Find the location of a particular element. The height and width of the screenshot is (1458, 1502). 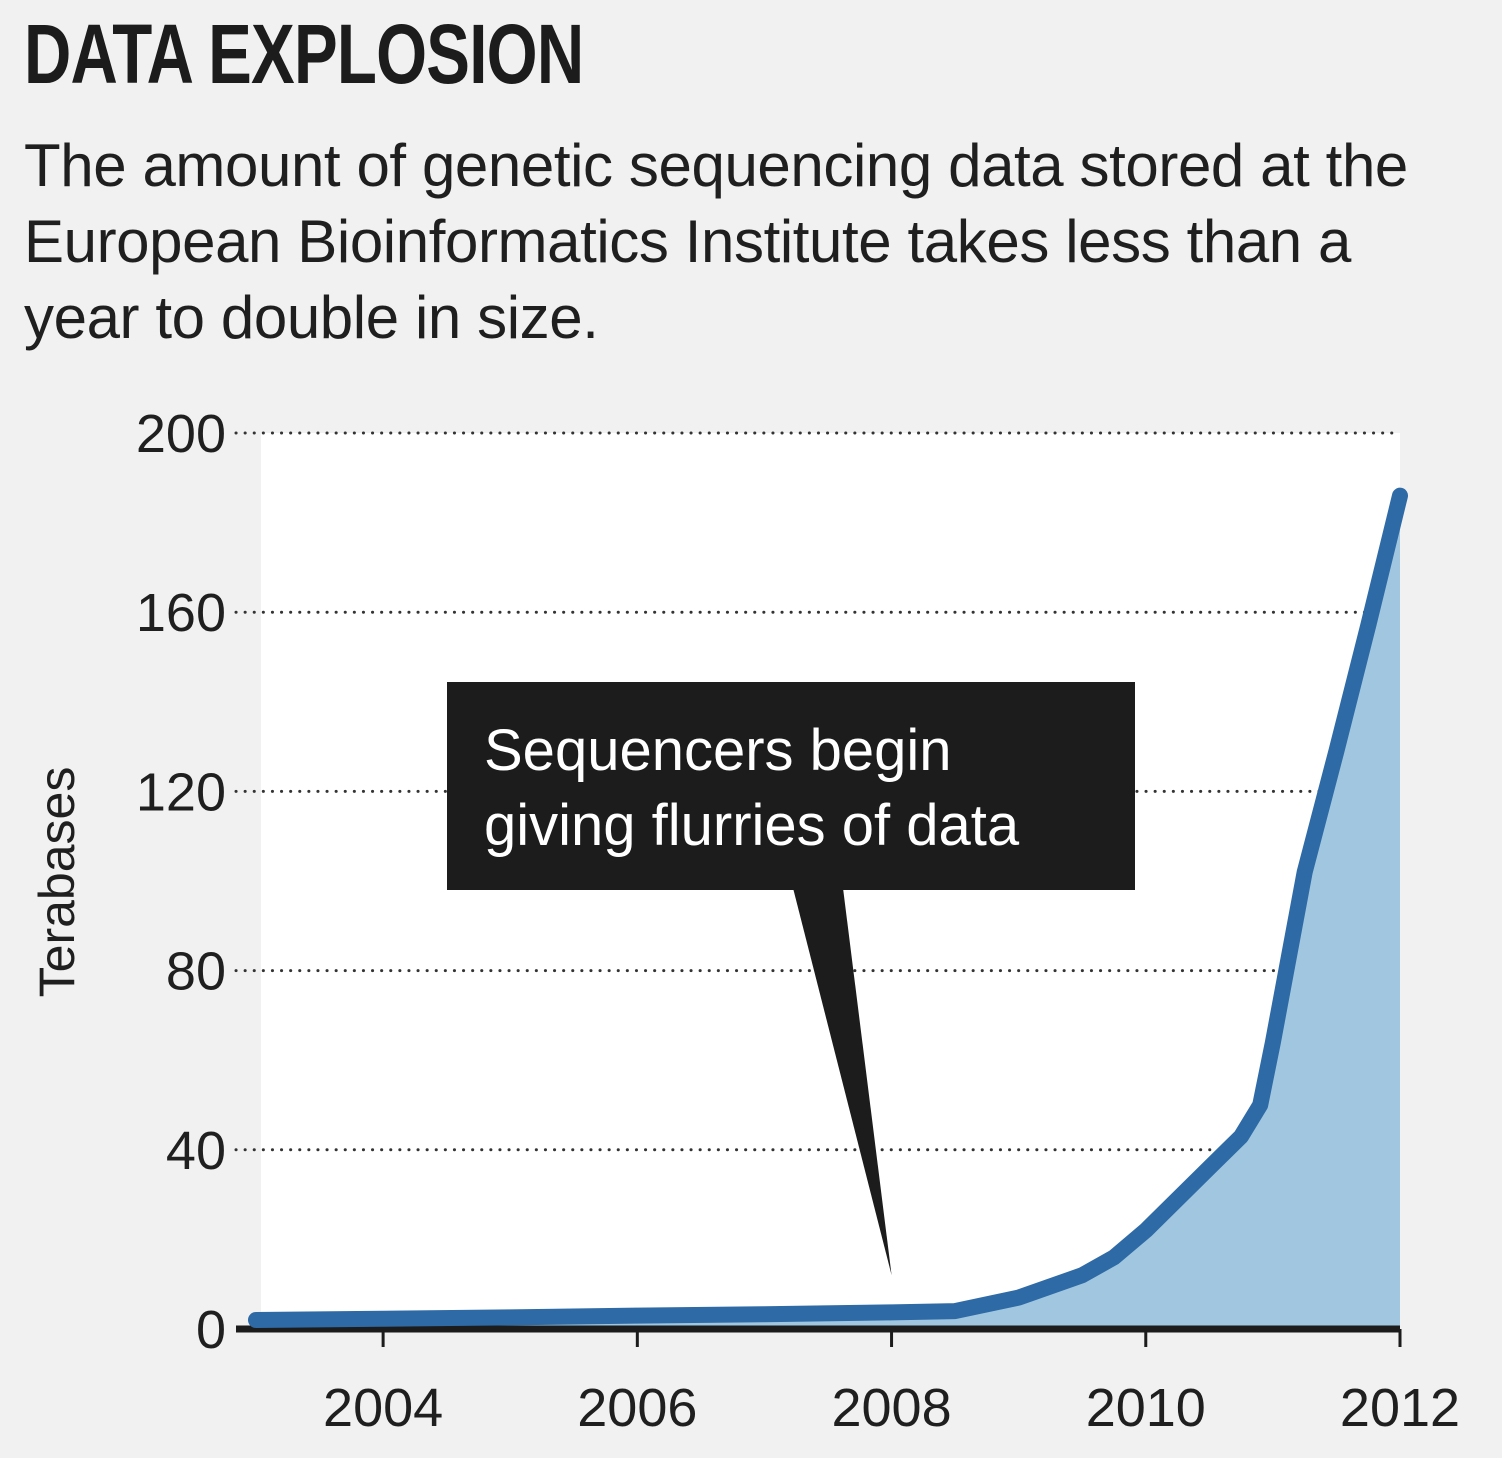

x-tick-label: 2008 is located at coordinates (891, 1408).